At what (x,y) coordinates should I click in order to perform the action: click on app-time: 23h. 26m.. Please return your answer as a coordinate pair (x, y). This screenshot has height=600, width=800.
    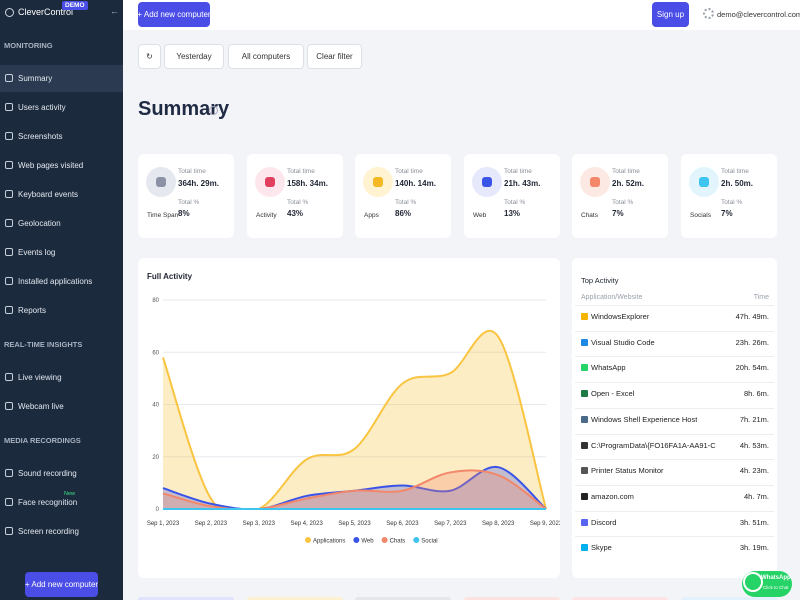
    Looking at the image, I should click on (752, 342).